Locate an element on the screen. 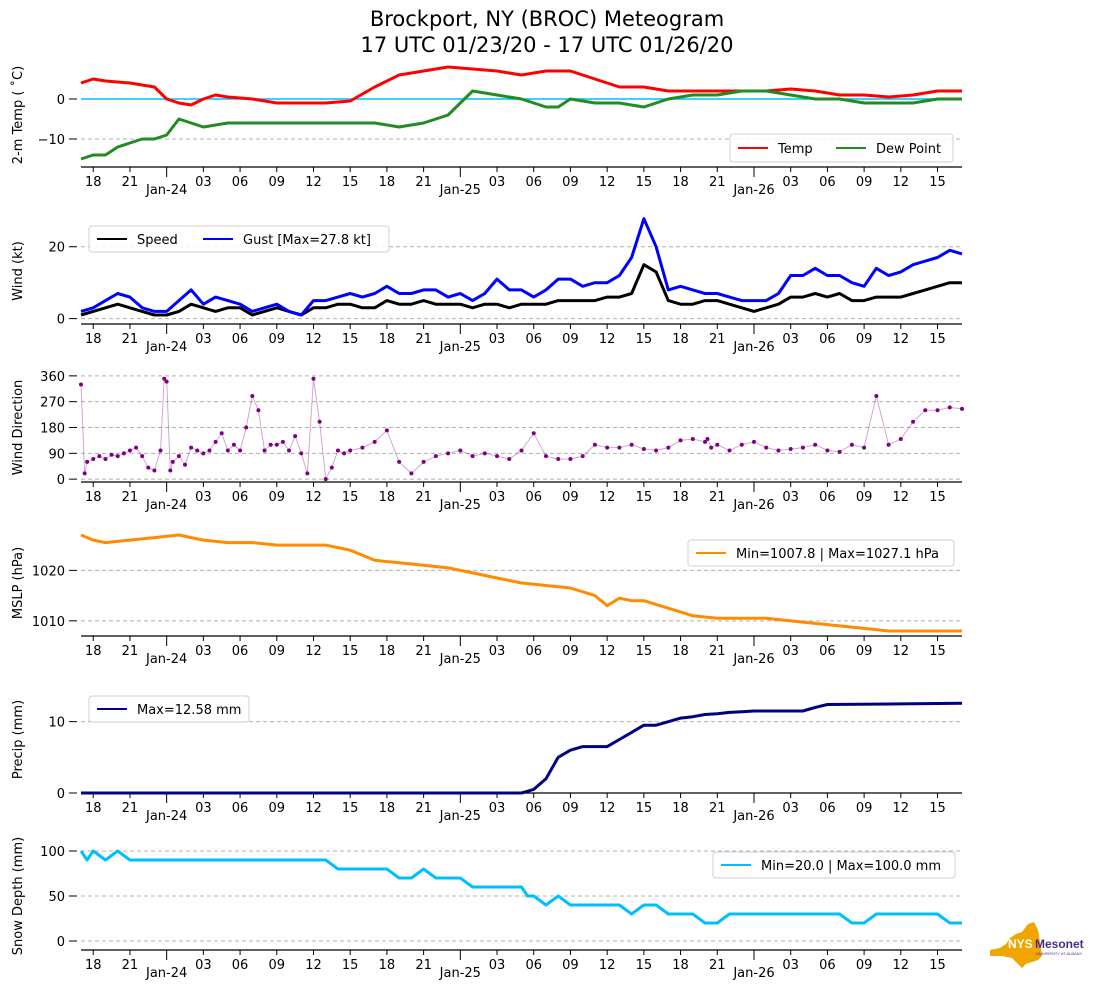 The width and height of the screenshot is (1094, 1001). series-temp is located at coordinates (521, 86).